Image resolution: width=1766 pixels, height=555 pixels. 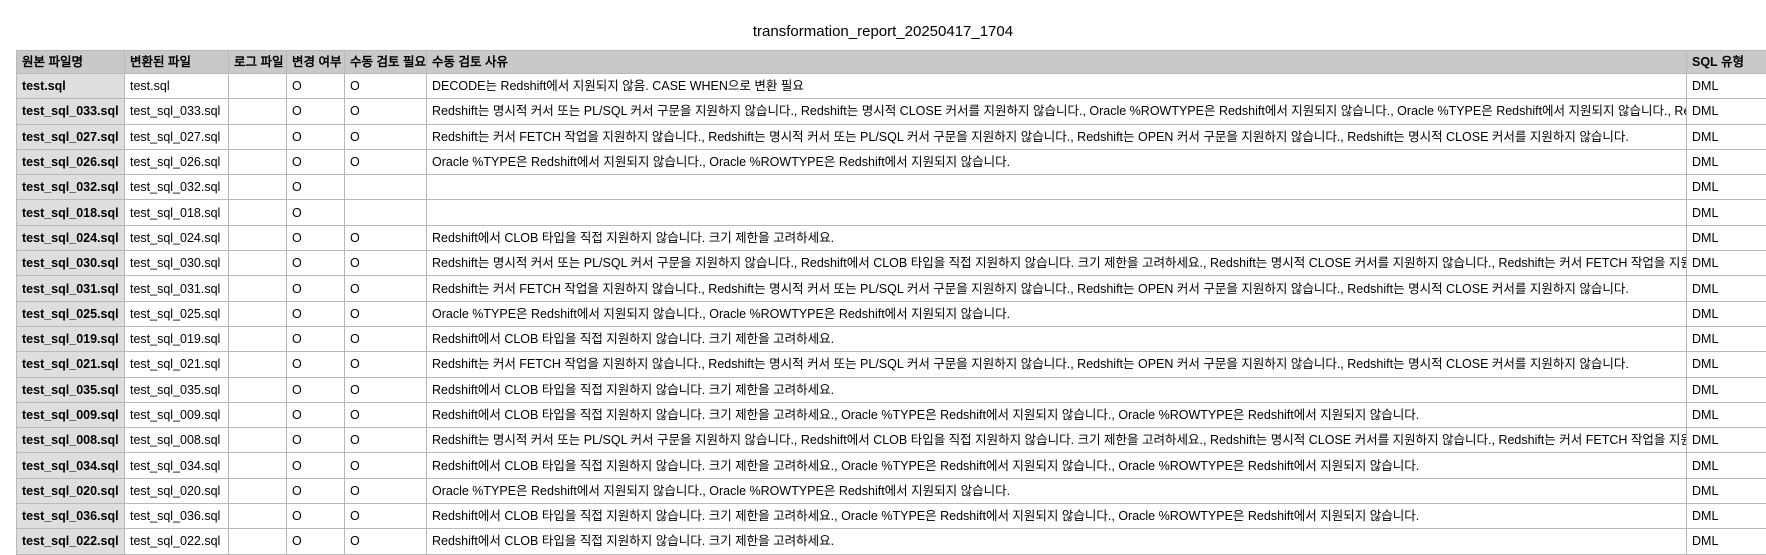 What do you see at coordinates (176, 187) in the screenshot?
I see `cell-converted-file: test_sql_032.sql` at bounding box center [176, 187].